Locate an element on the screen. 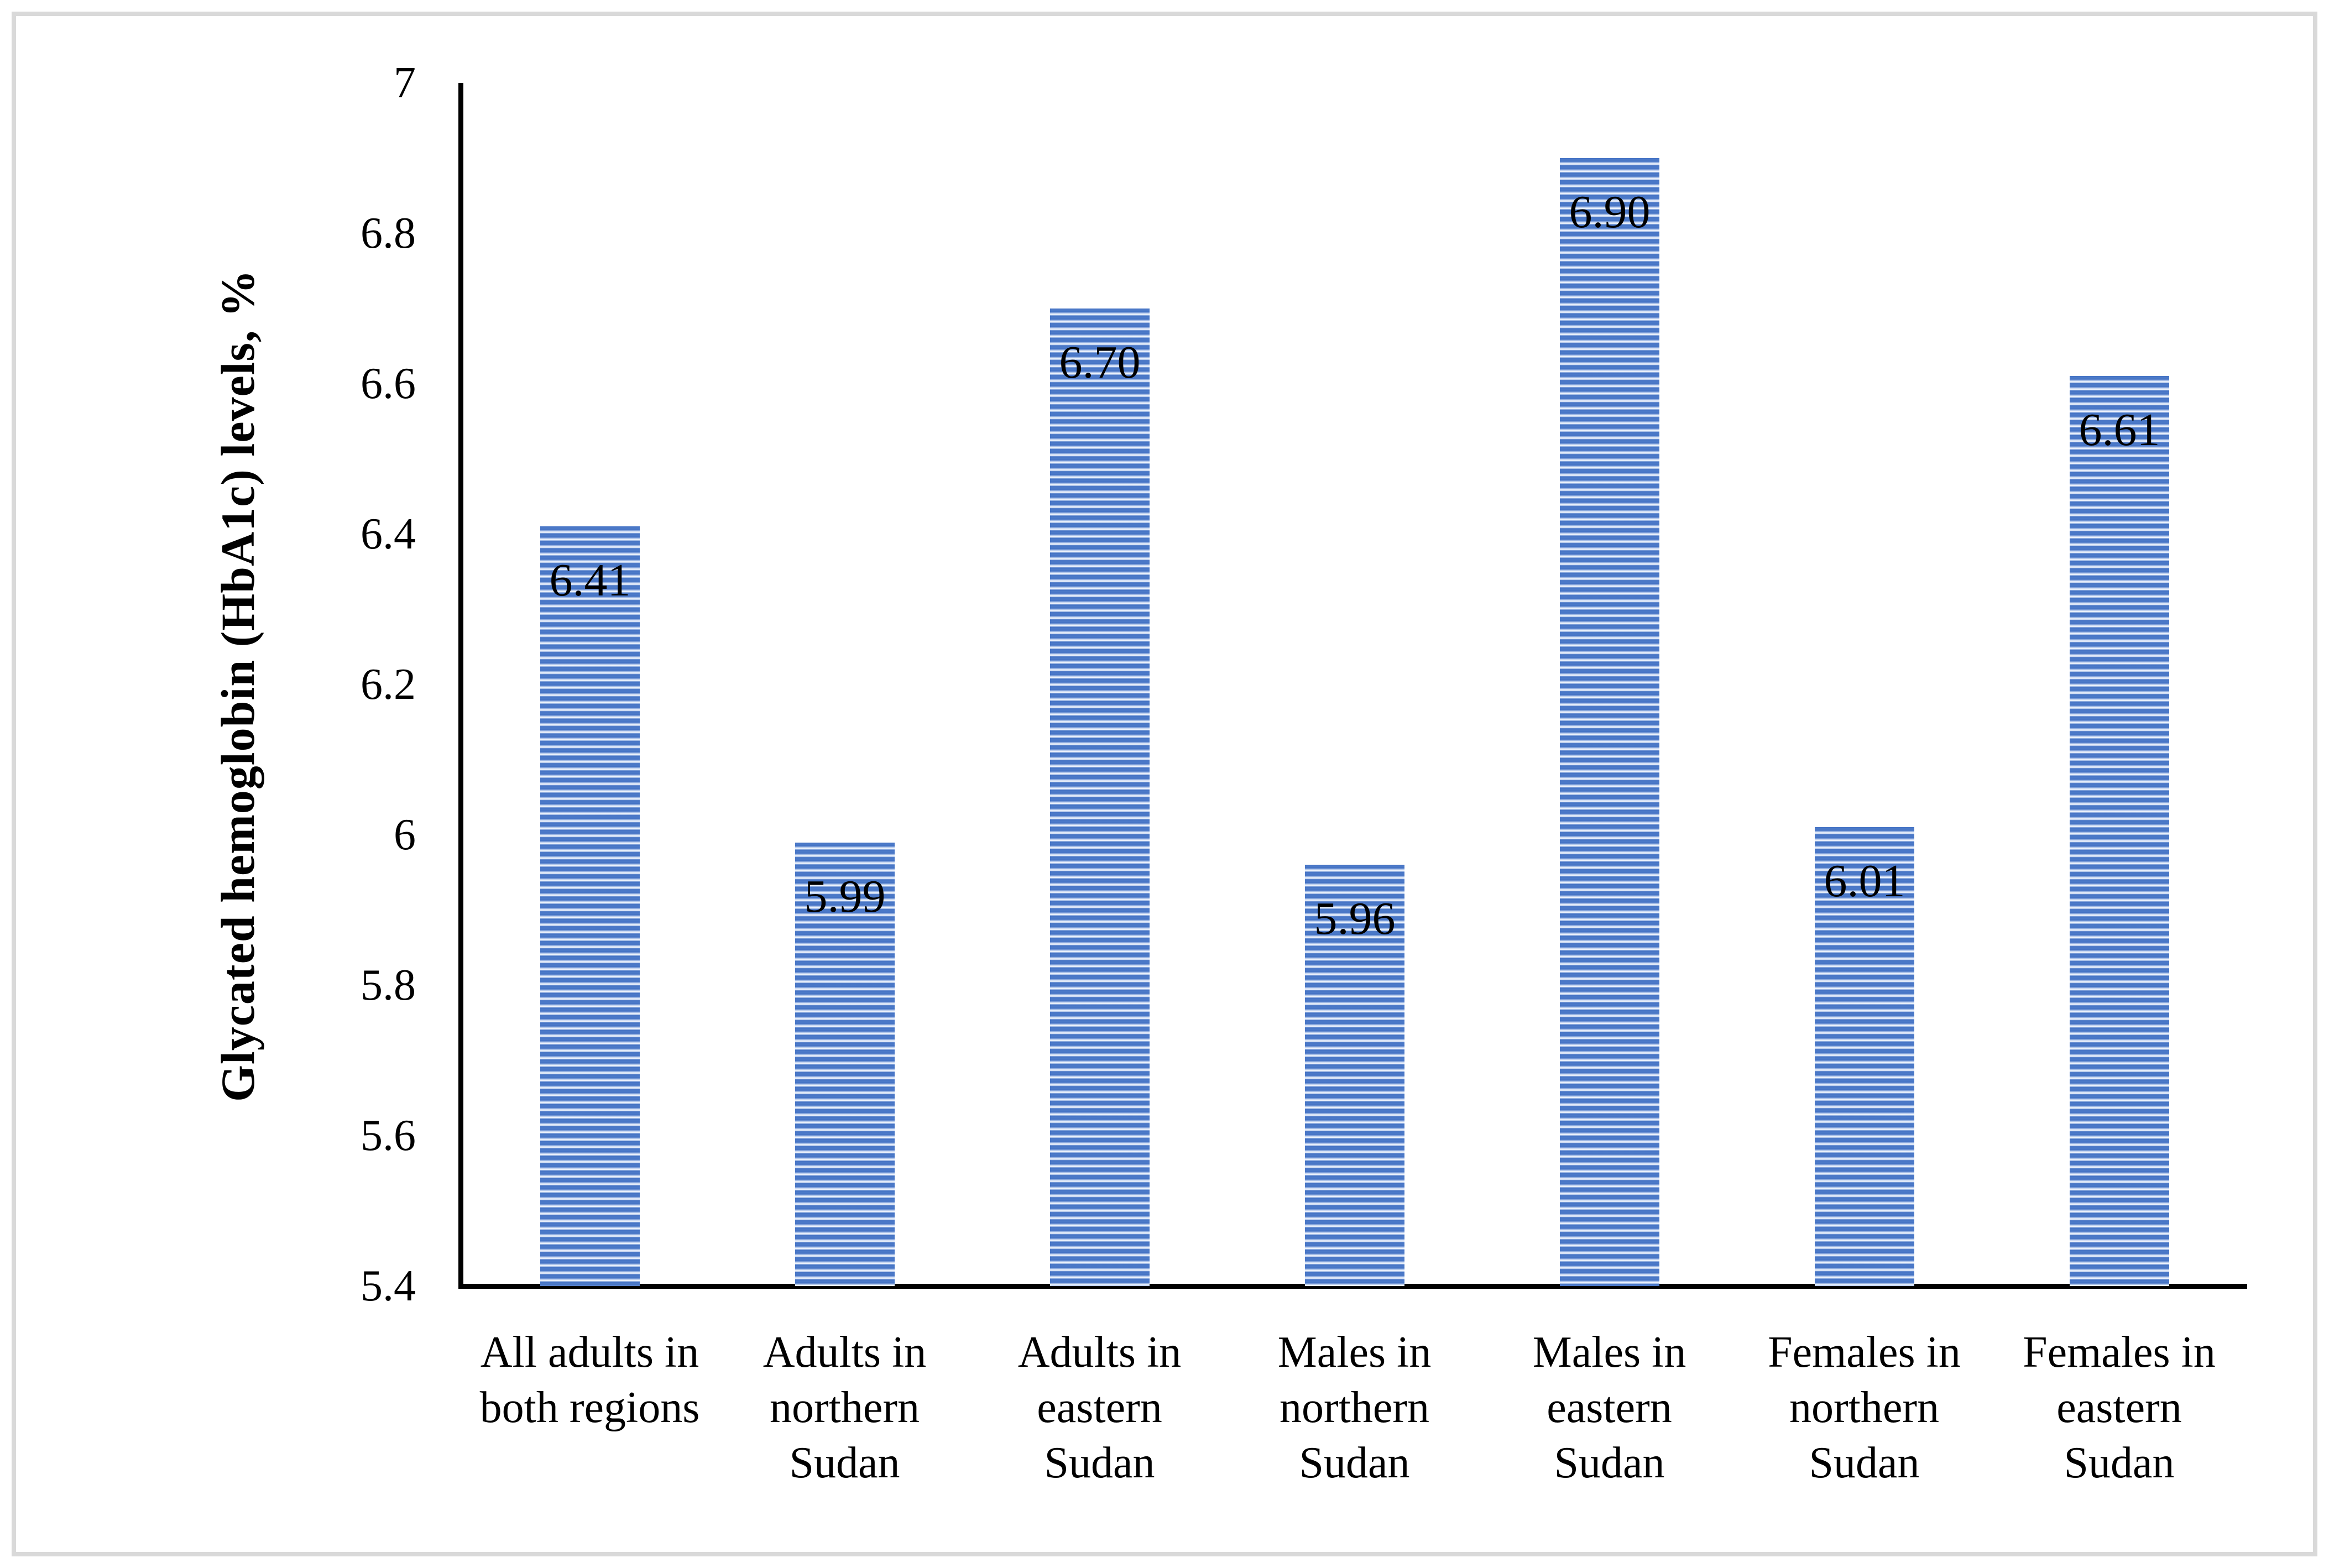 This screenshot has width=2329, height=1568. category-label-3: Adults in eastern Sudan is located at coordinates (1099, 1408).